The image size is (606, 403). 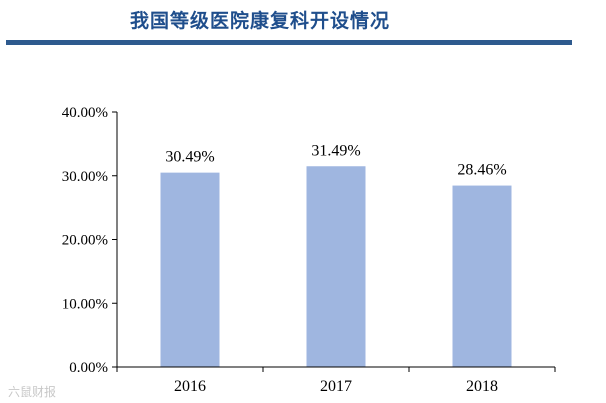 What do you see at coordinates (85, 241) in the screenshot?
I see `y-tick-label: 20.00%` at bounding box center [85, 241].